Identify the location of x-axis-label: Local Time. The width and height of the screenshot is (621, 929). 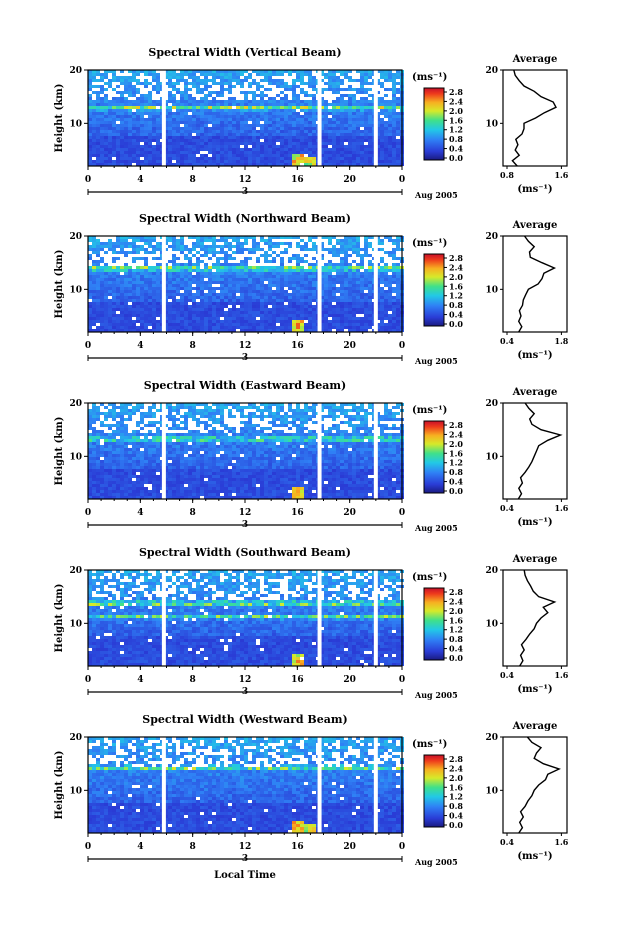
(245, 875).